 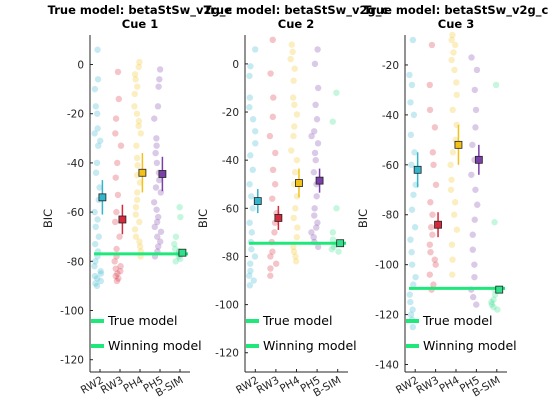 What do you see at coordinates (456, 24) in the screenshot?
I see `chart-subtitle: Cue 3` at bounding box center [456, 24].